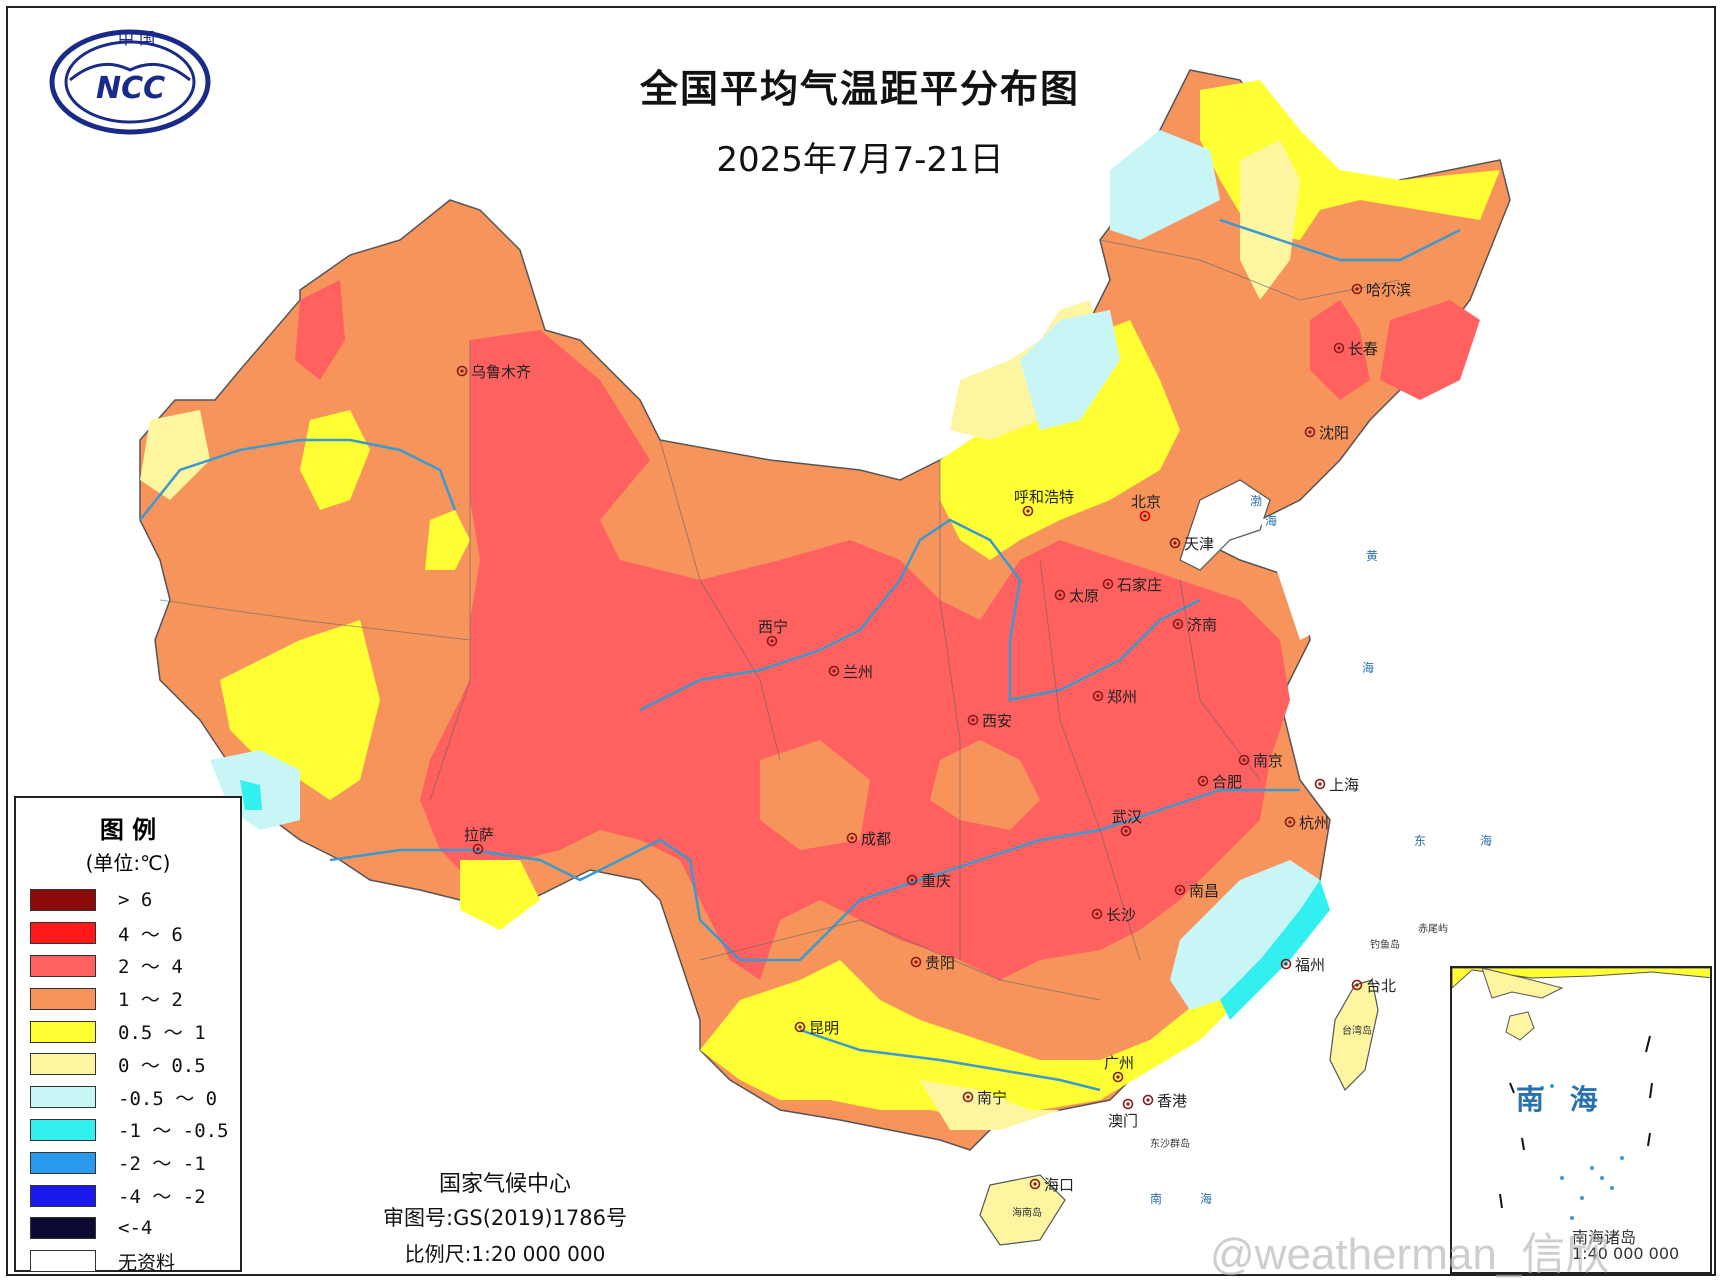 The height and width of the screenshot is (1285, 1726). What do you see at coordinates (858, 672) in the screenshot?
I see `city-label: 兰州` at bounding box center [858, 672].